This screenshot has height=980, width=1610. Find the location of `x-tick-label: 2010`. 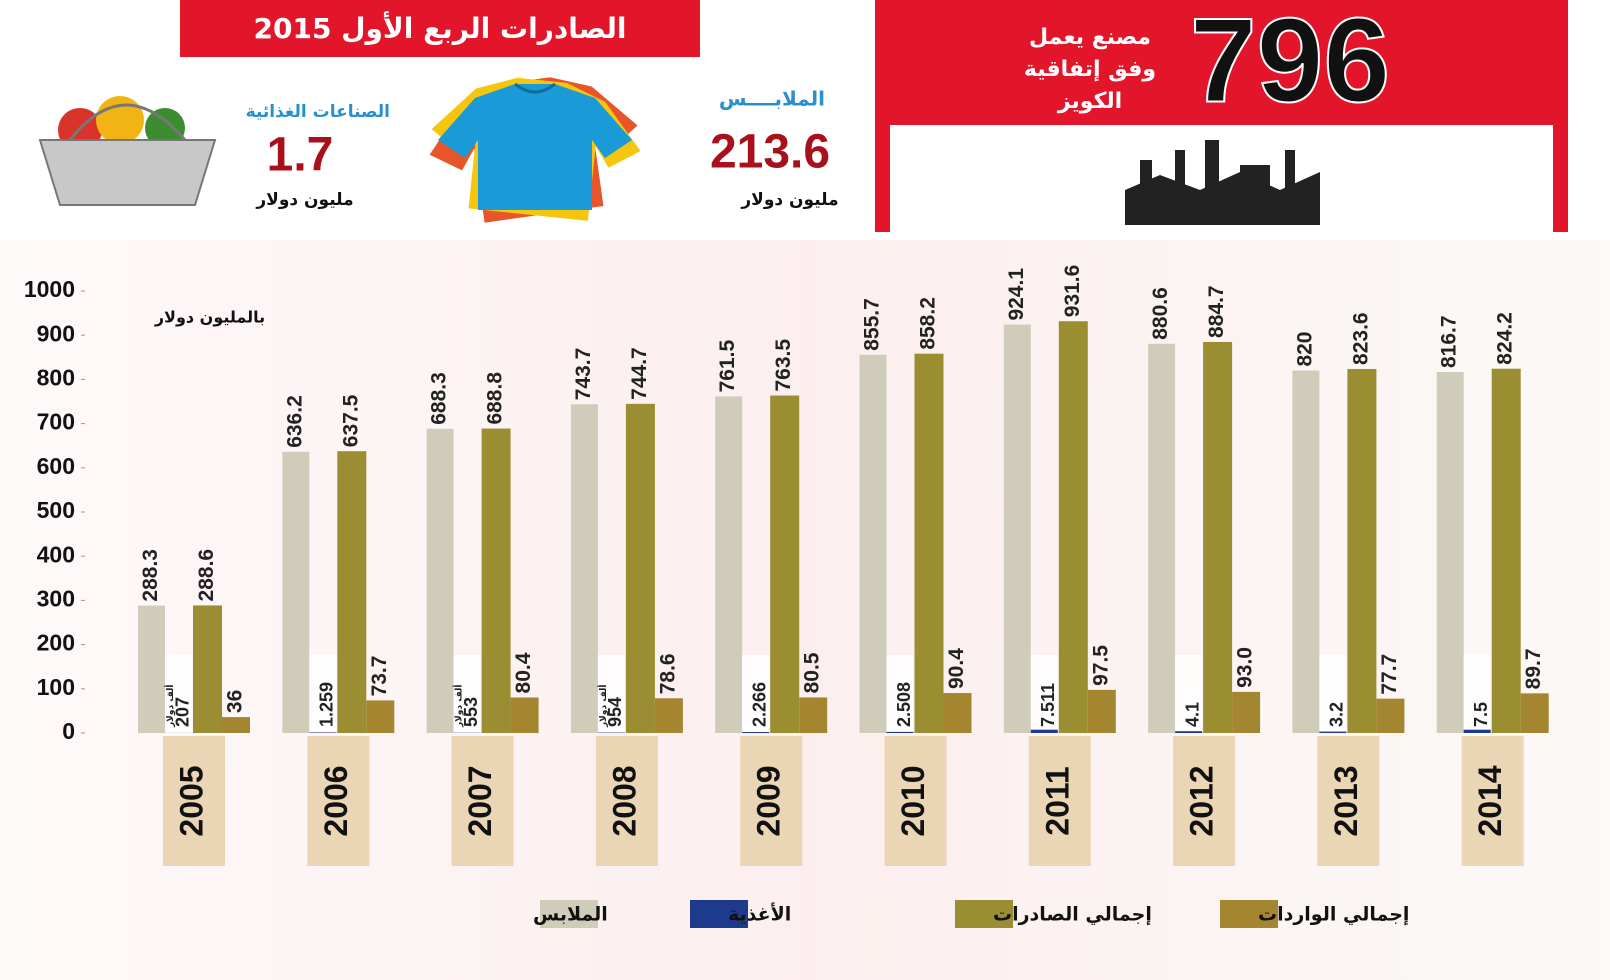

x-tick-label: 2010 is located at coordinates (913, 800).